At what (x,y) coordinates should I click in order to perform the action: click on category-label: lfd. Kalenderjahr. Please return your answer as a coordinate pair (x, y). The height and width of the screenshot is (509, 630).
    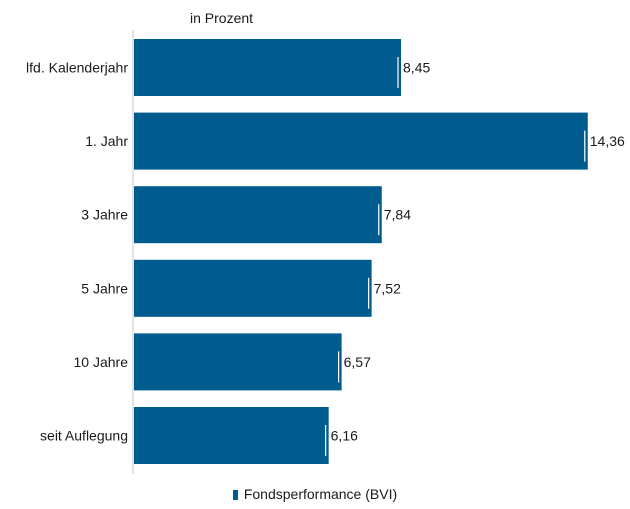
    Looking at the image, I should click on (77, 68).